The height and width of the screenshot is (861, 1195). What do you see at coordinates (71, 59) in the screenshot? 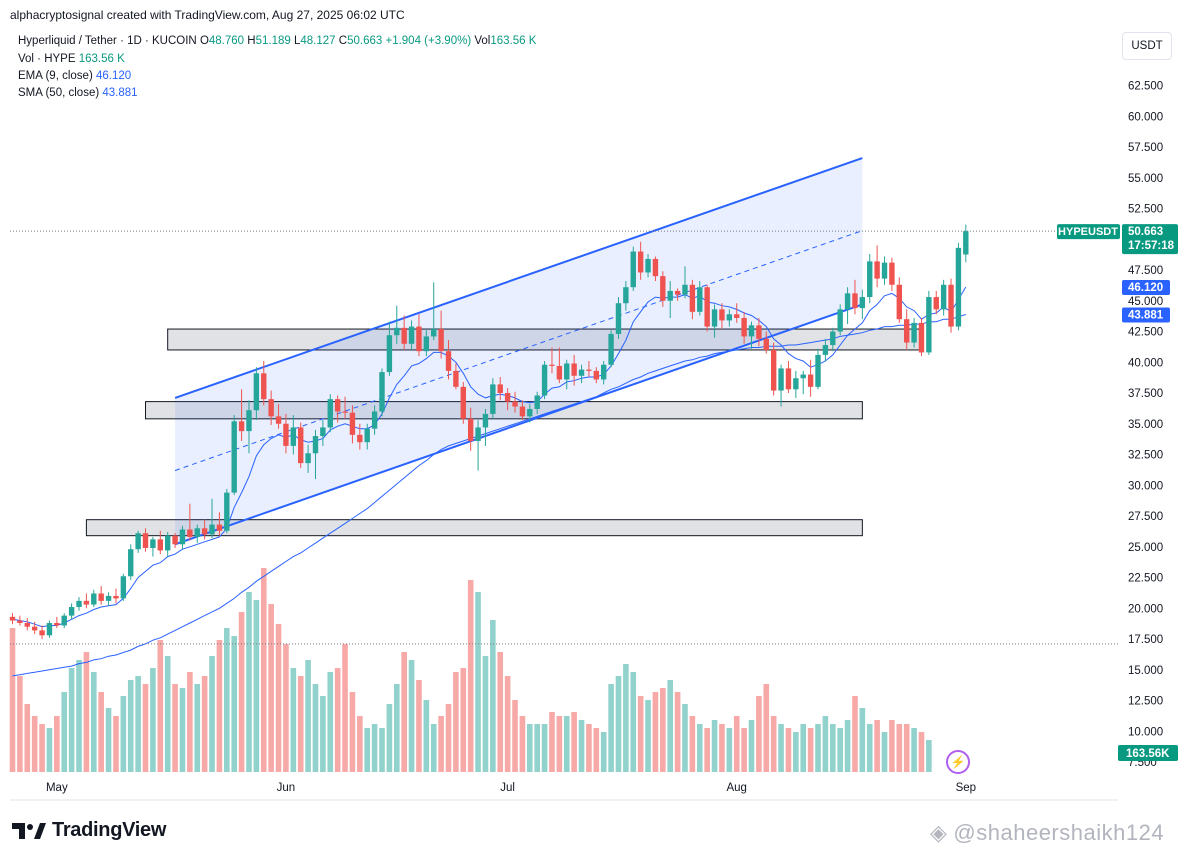
I see `volume-indicator-legend: Vol · HYPE 163.56 K` at bounding box center [71, 59].